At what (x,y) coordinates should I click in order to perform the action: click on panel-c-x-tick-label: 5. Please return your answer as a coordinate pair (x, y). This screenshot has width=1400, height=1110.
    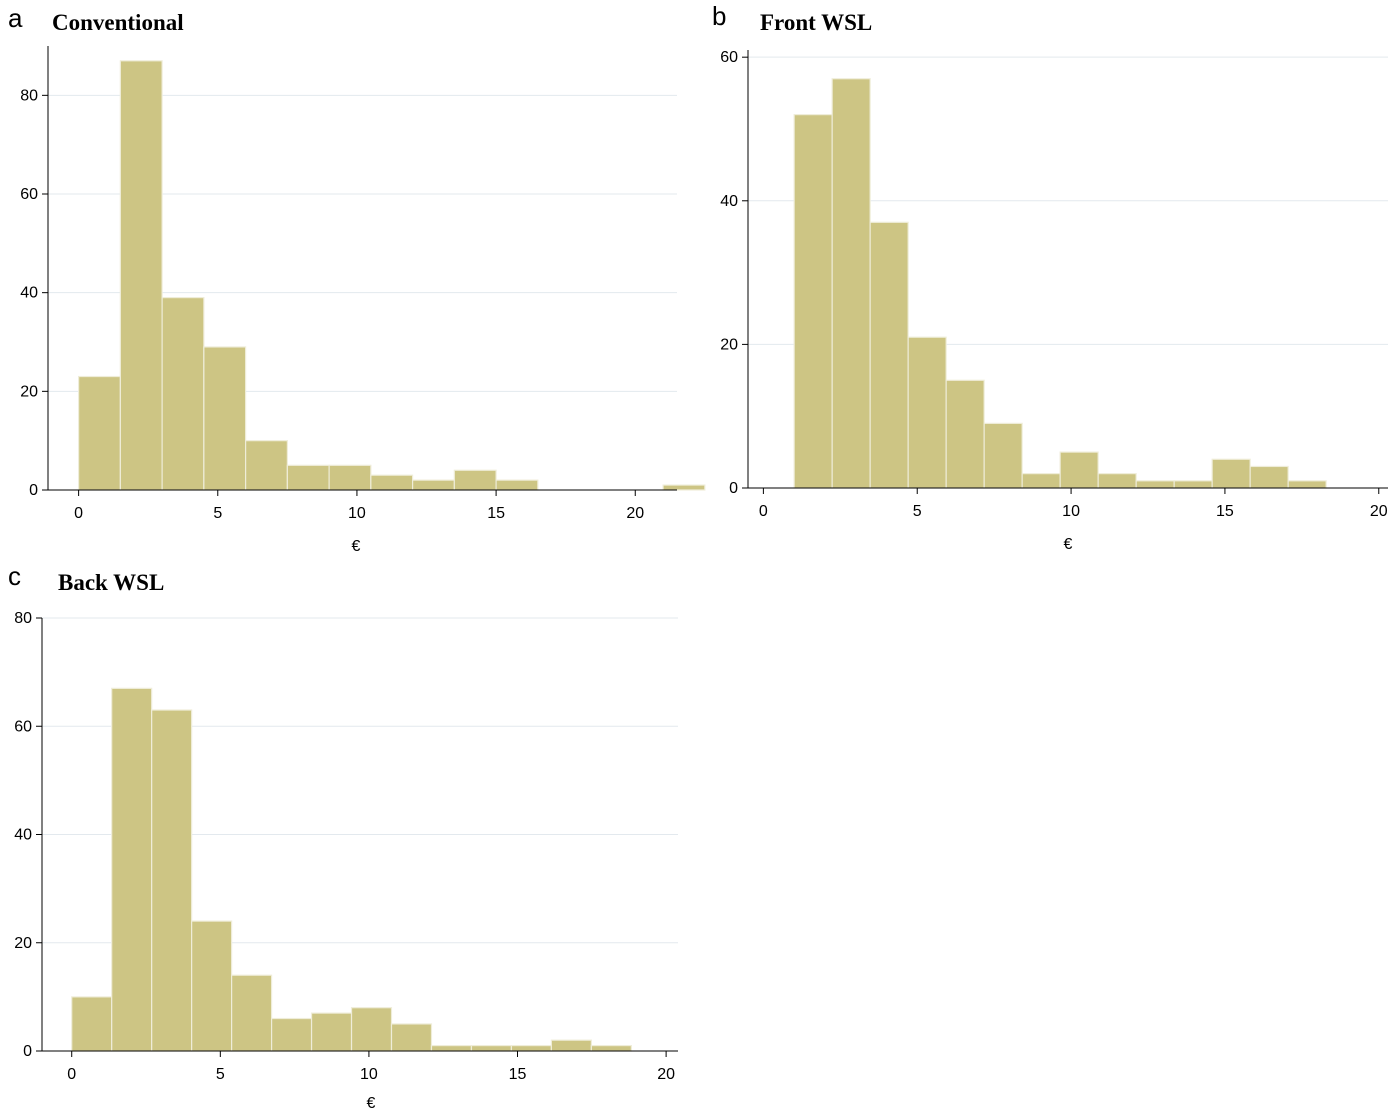
    Looking at the image, I should click on (220, 1074).